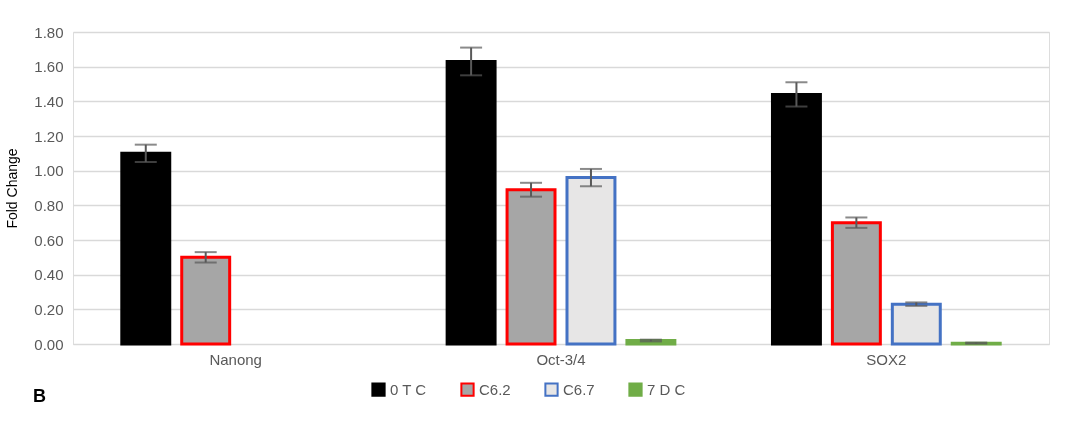 The height and width of the screenshot is (446, 1069). Describe the element at coordinates (666, 389) in the screenshot. I see `legend-label: 7 D C` at that location.